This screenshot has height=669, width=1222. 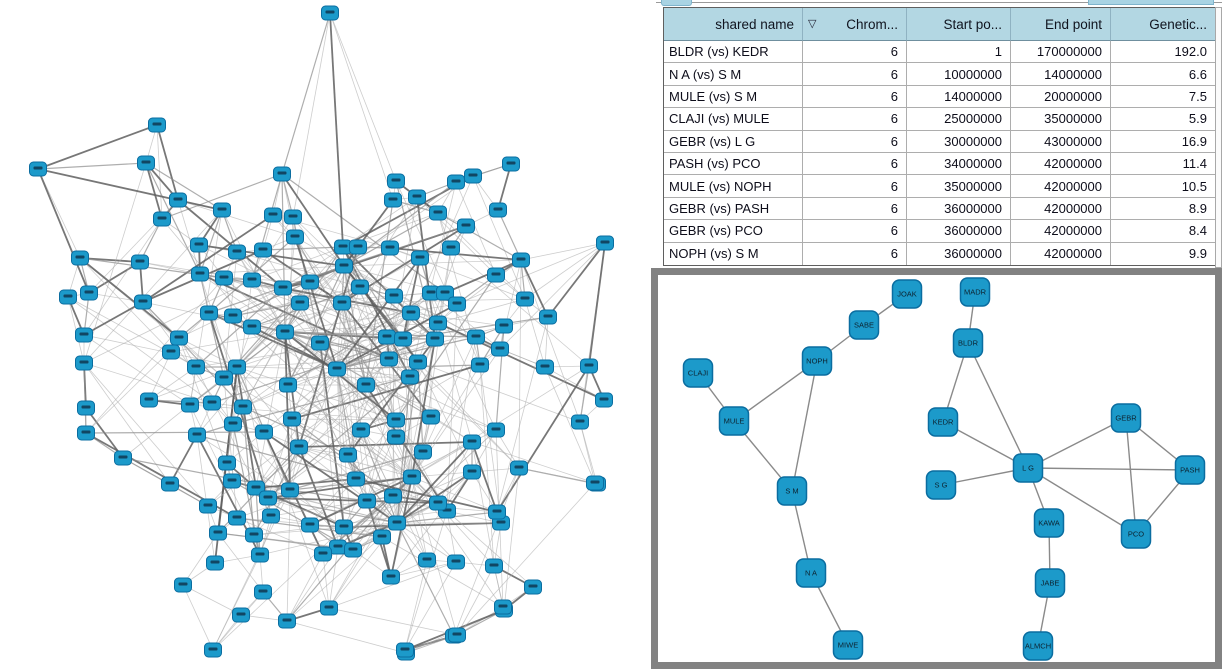 I want to click on table-row: GEBR (vs) PCO 6 36000000 42000000 8.4, so click(x=939, y=231).